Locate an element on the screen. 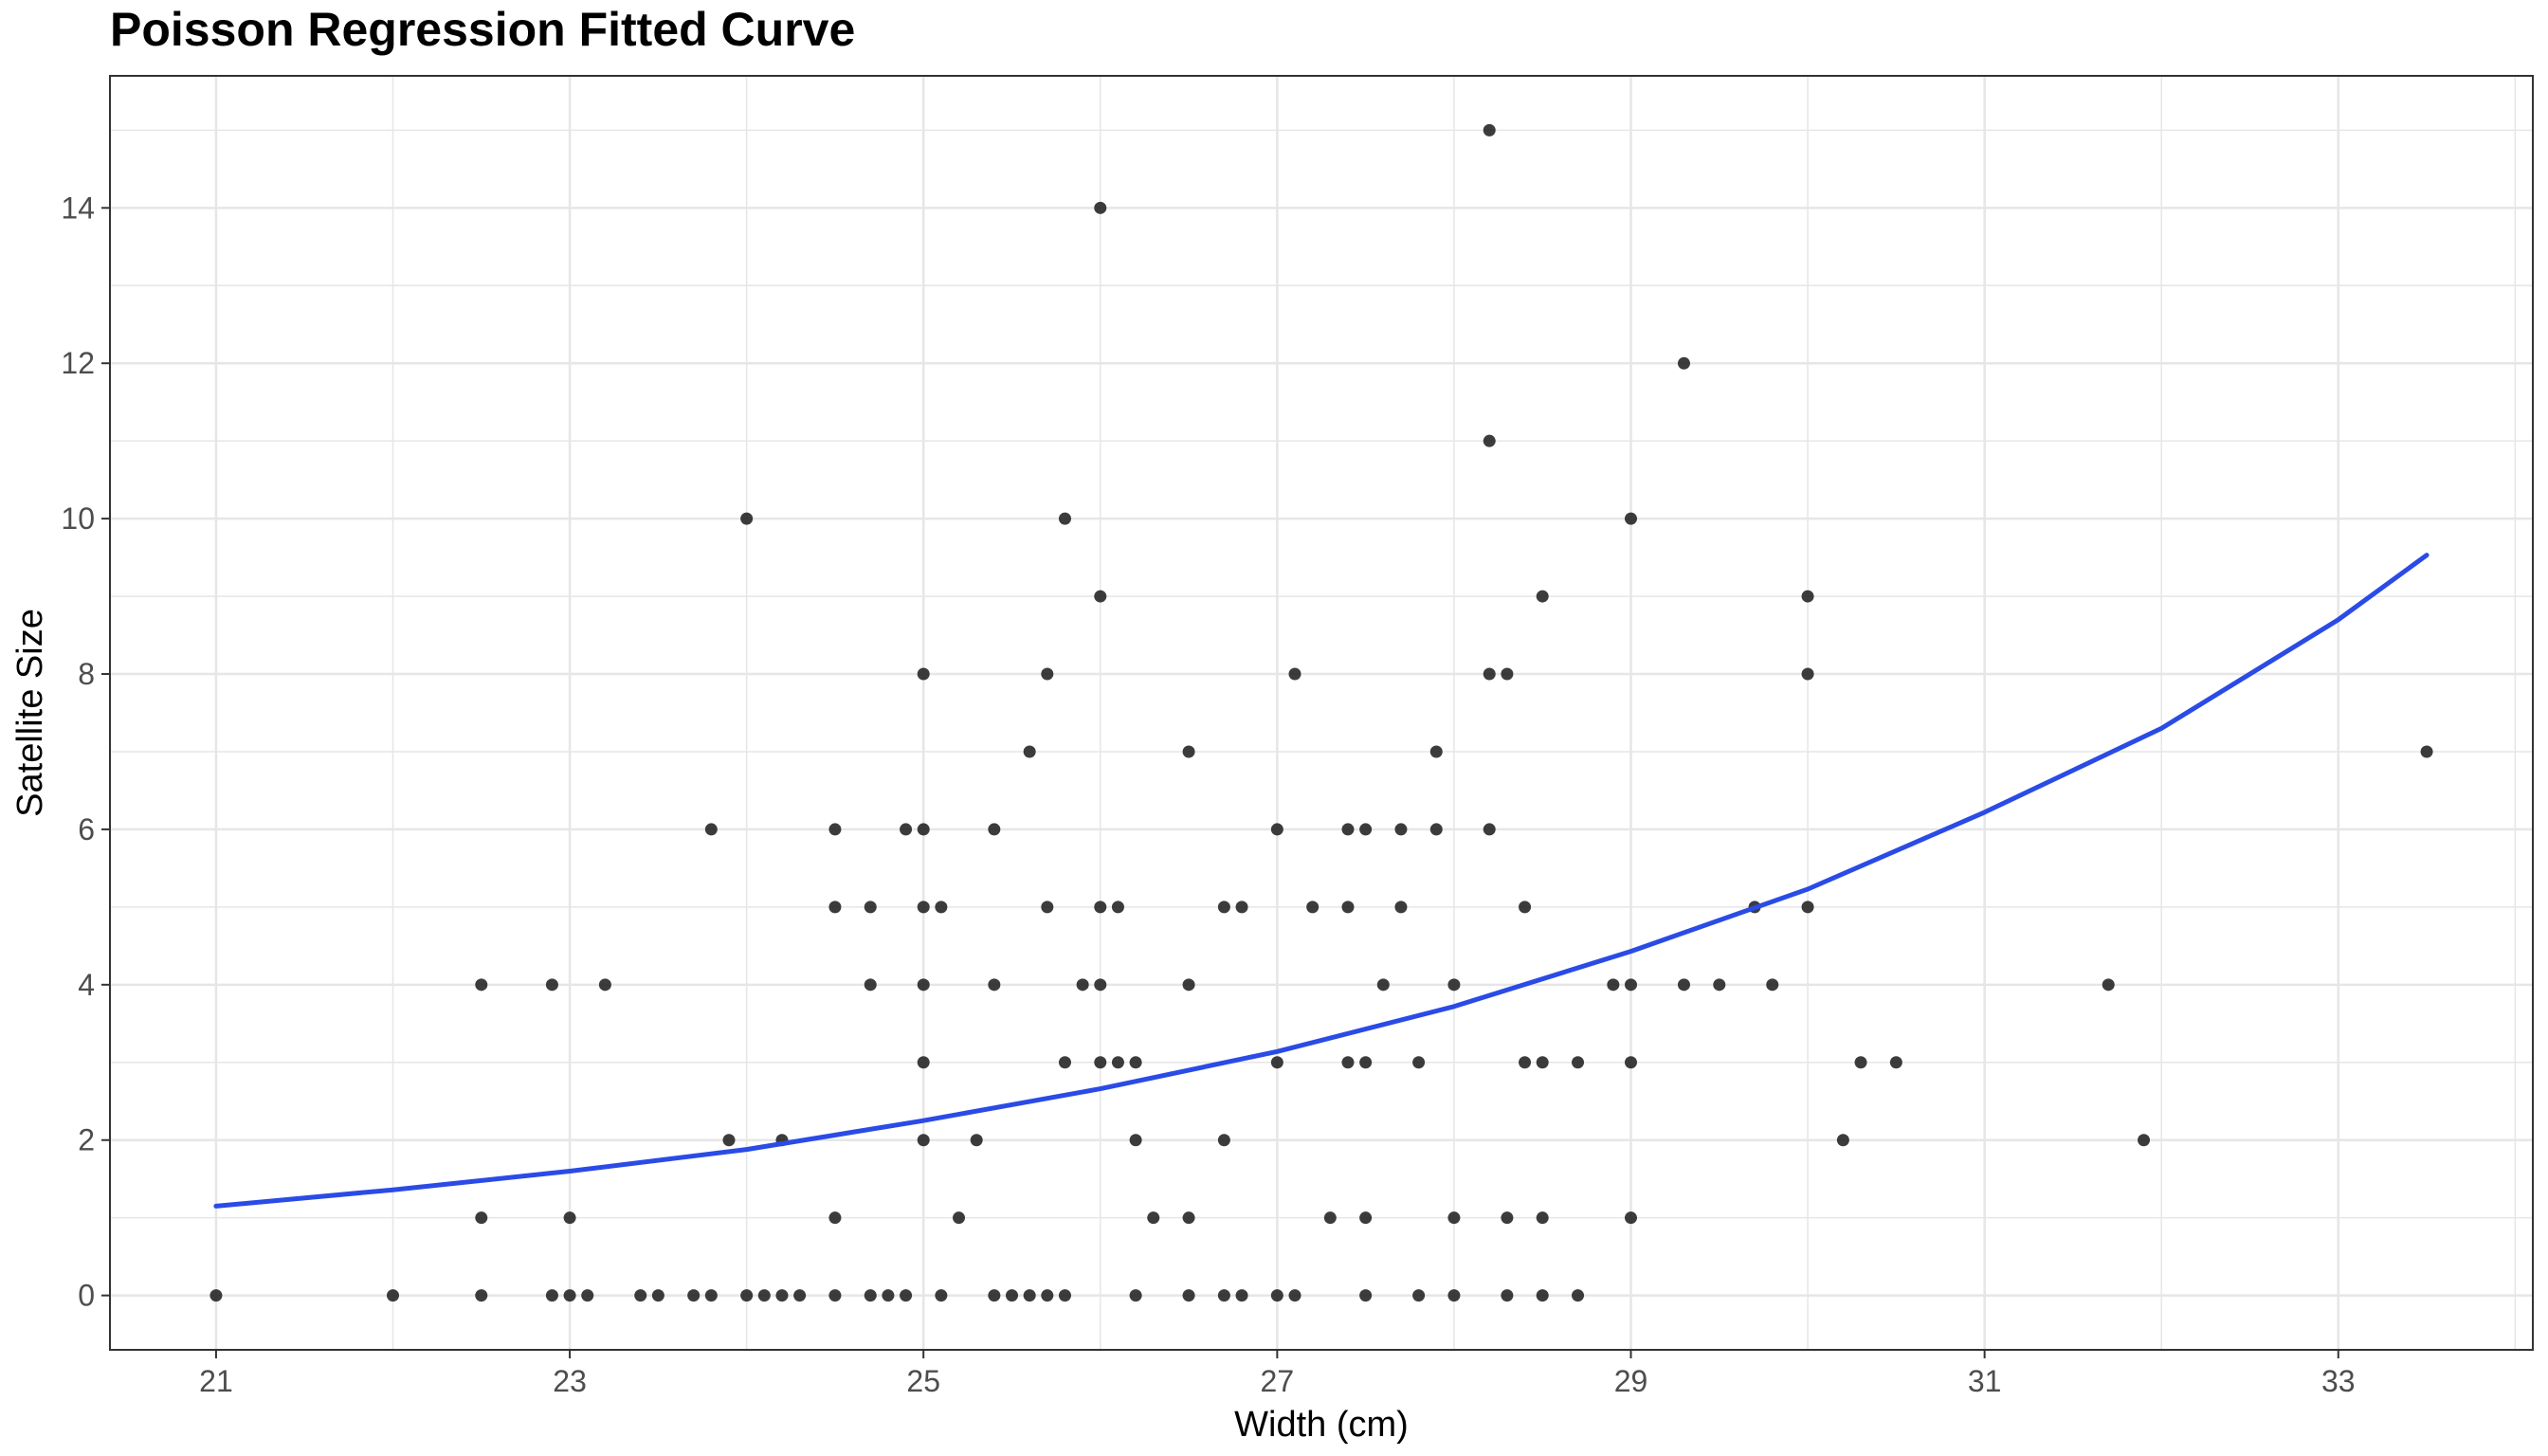 This screenshot has height=1456, width=2548. y-tick-label: 8 is located at coordinates (86, 674).